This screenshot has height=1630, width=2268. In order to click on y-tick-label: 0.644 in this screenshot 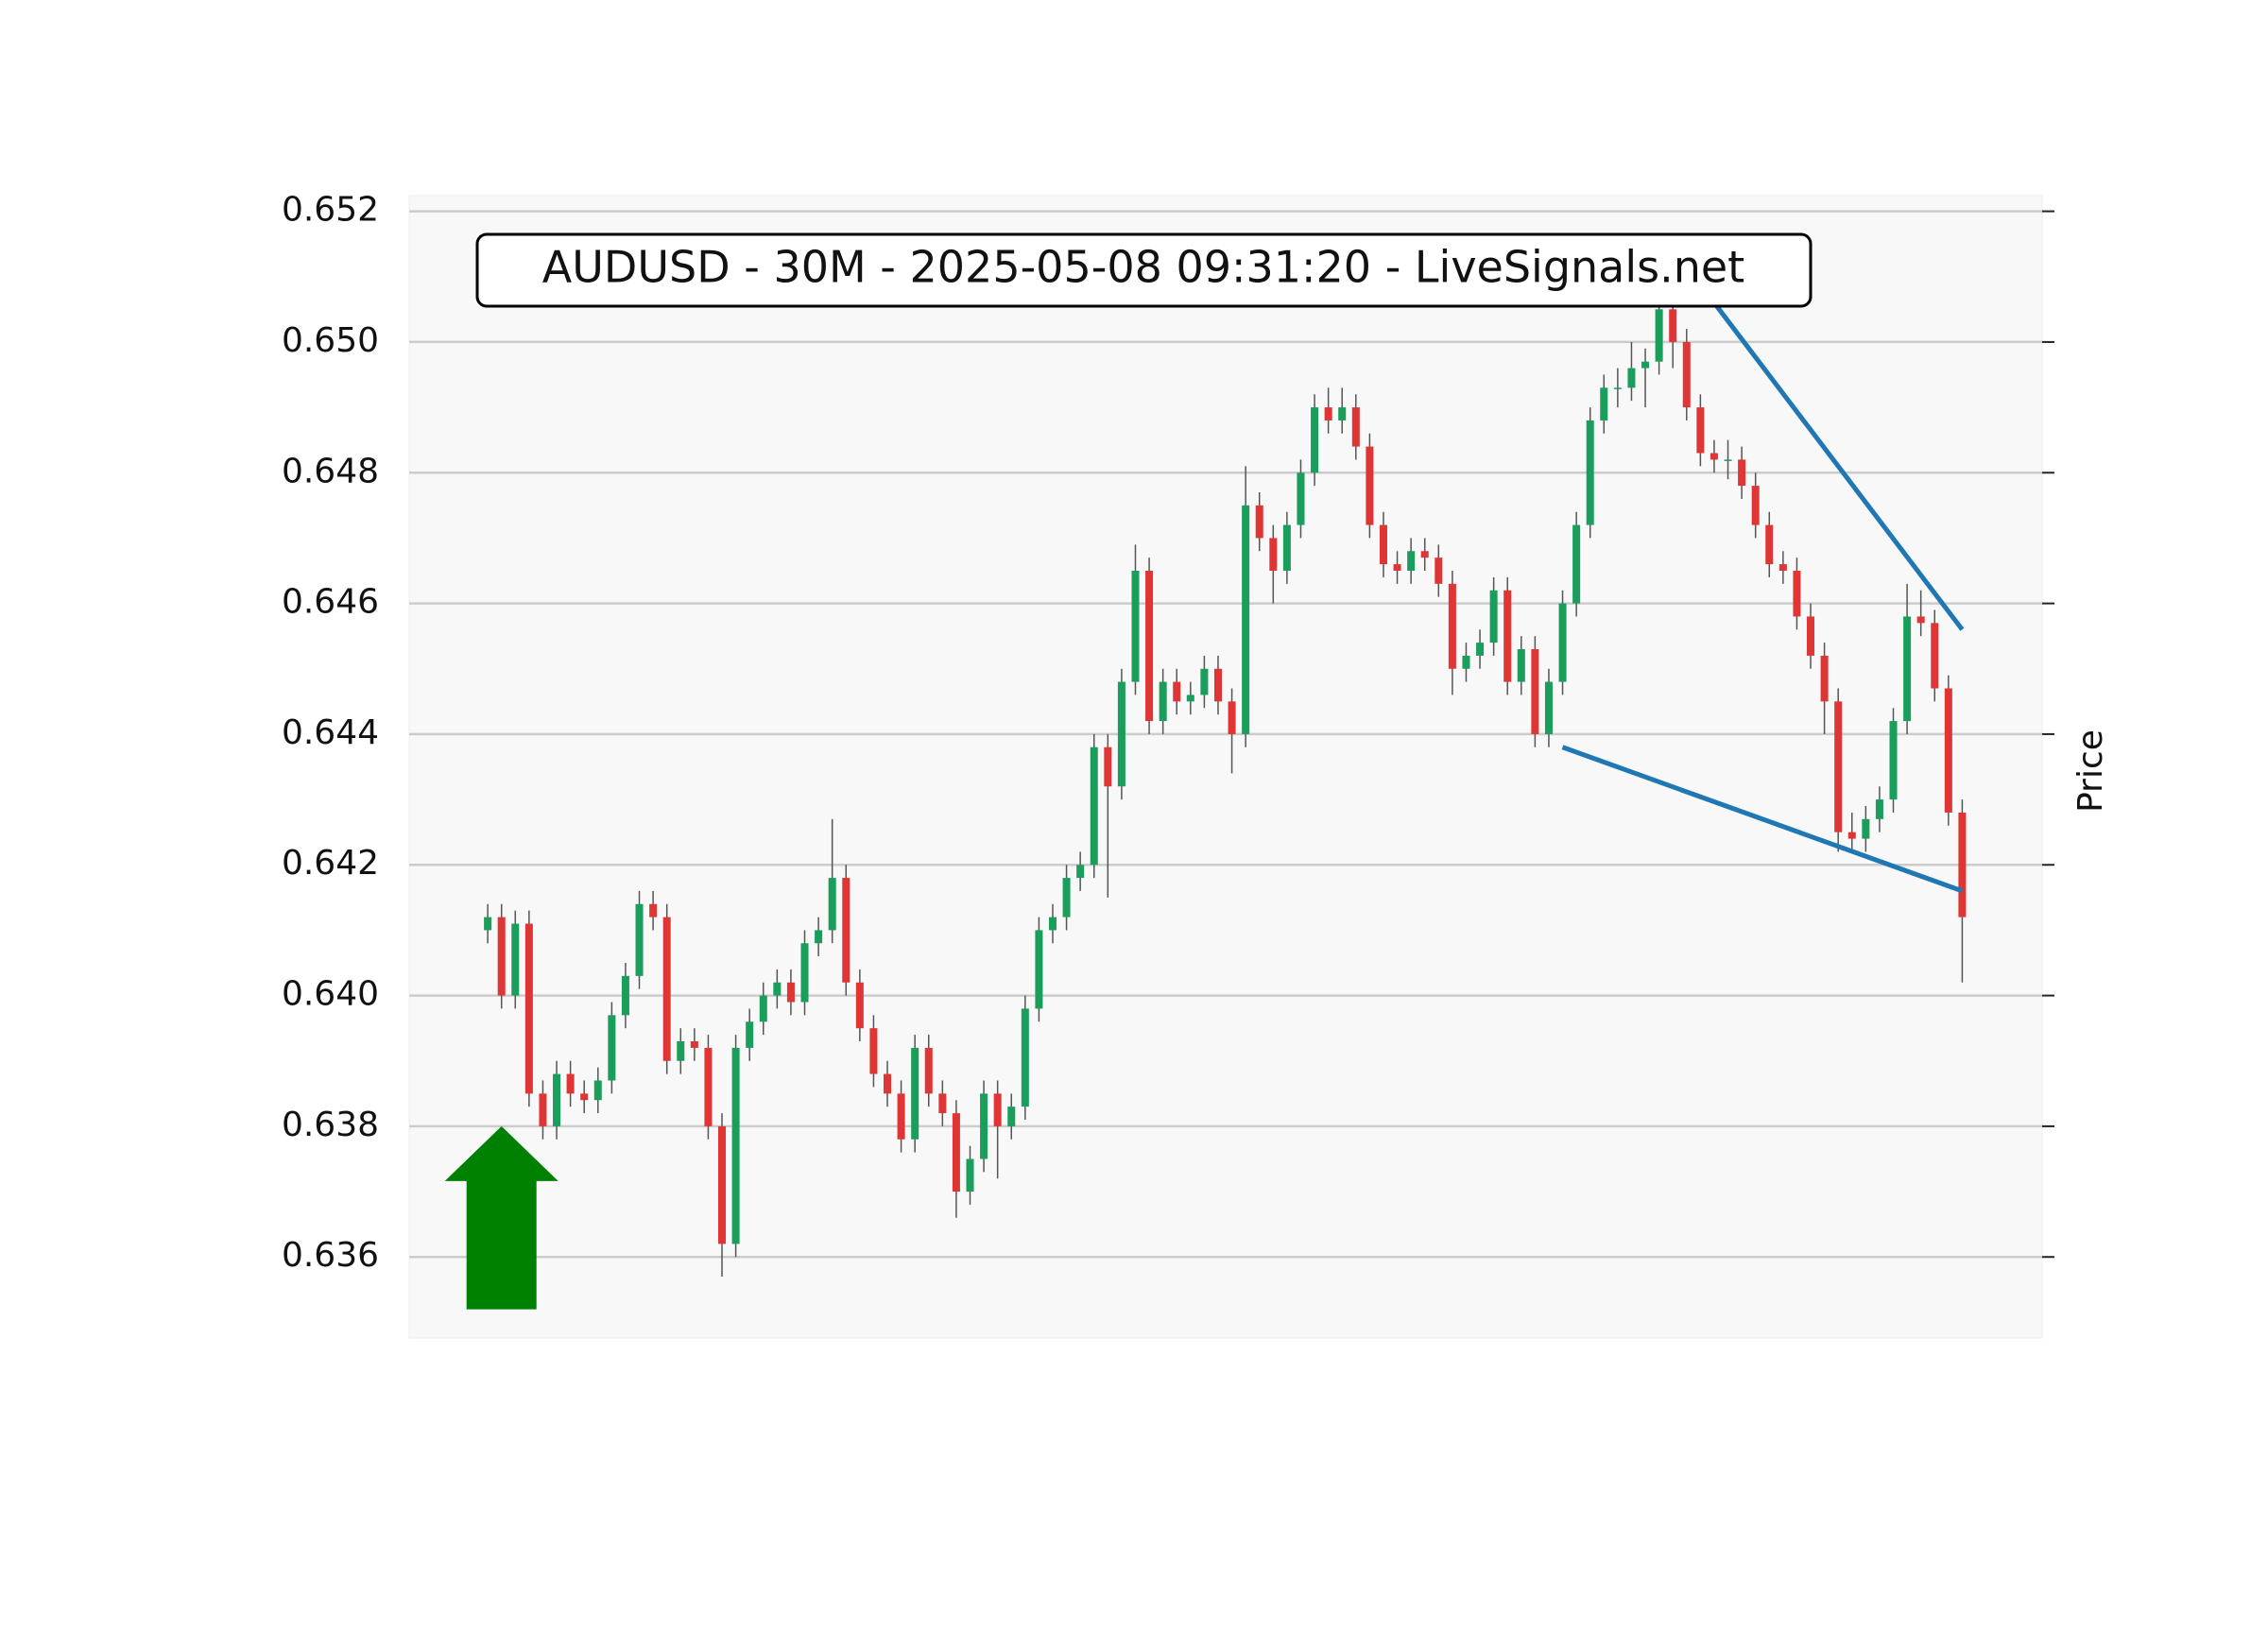, I will do `click(330, 732)`.